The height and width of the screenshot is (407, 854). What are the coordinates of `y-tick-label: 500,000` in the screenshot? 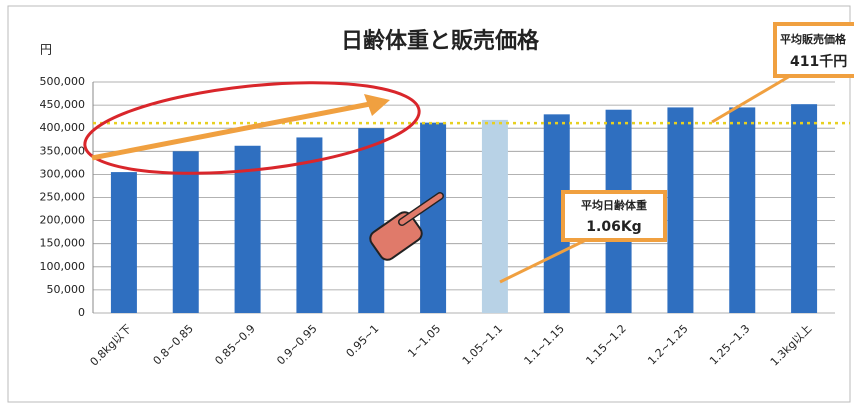 It's located at (63, 81).